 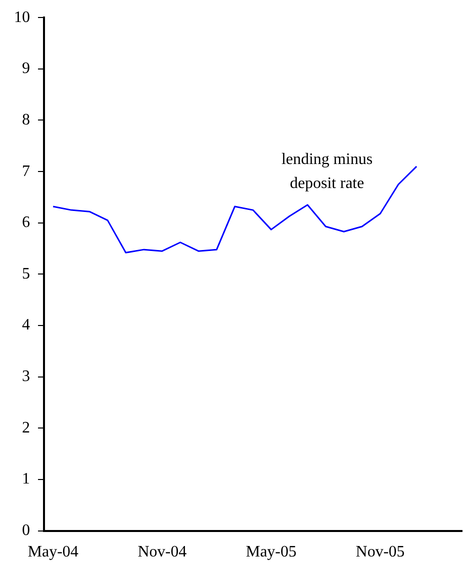 I want to click on y-tick-label: 3, so click(x=26, y=377).